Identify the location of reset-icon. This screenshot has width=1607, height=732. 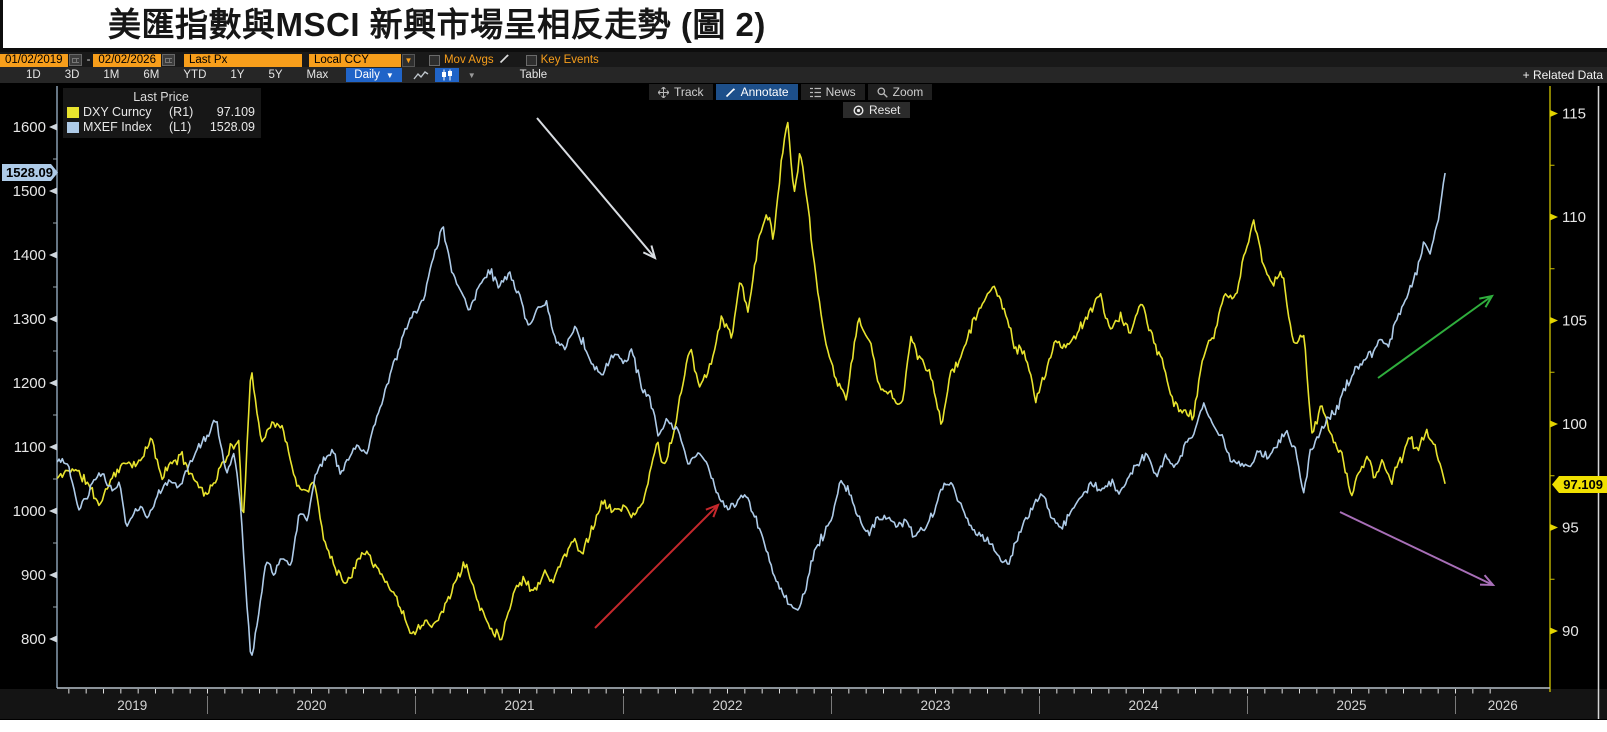
(858, 110).